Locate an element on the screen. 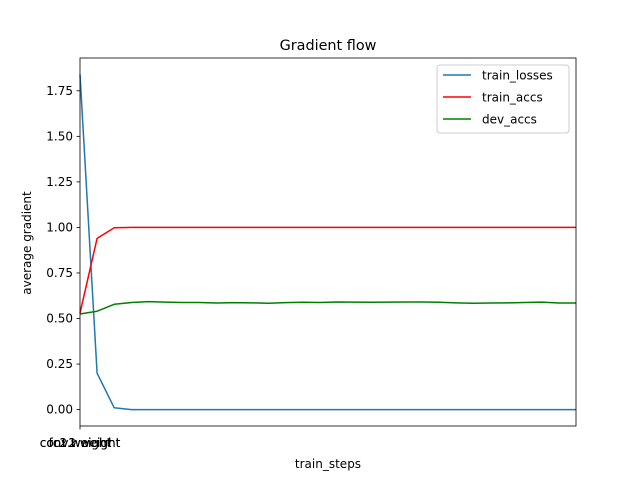  legend: train_losses train_accs dev_accs is located at coordinates (503, 99).